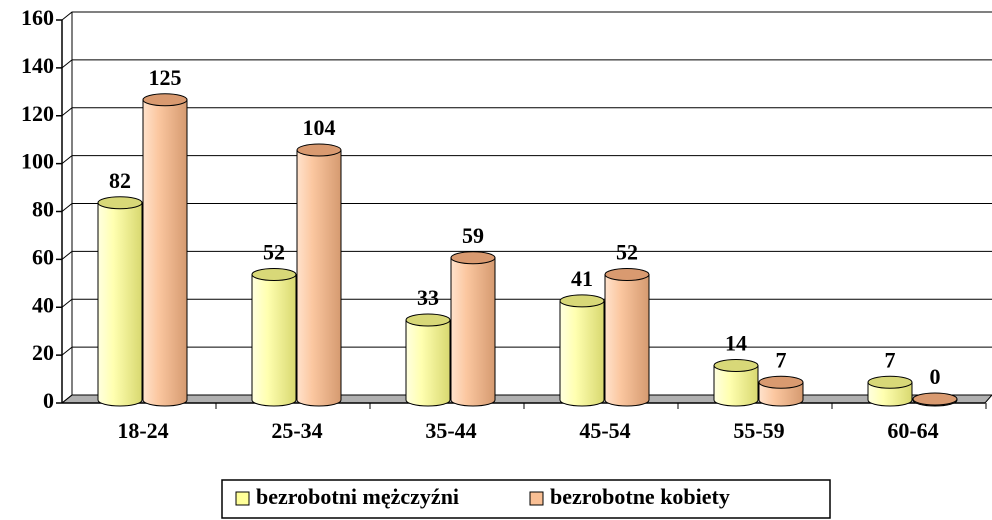  What do you see at coordinates (43, 209) in the screenshot?
I see `y-tick-label: 80` at bounding box center [43, 209].